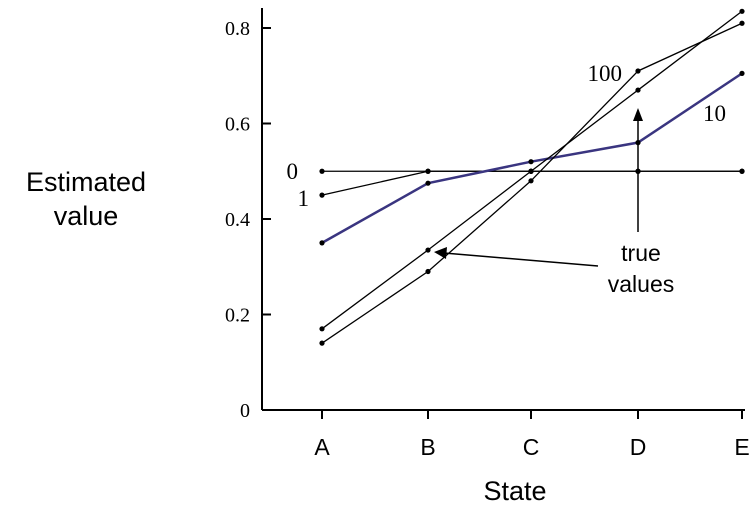  Describe the element at coordinates (440, 253) in the screenshot. I see `true-values-arrowhead-diagonal` at that location.